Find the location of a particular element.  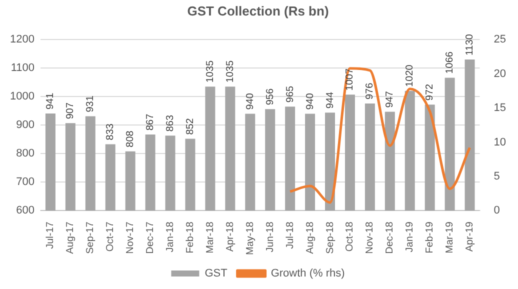

data-label: 944 is located at coordinates (330, 100).